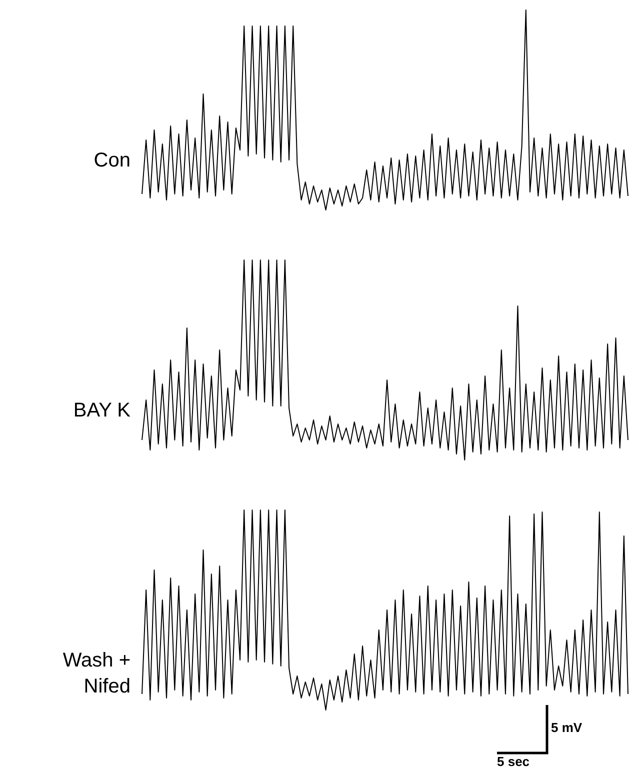 The image size is (636, 774). I want to click on text: 5 mV, so click(566, 727).